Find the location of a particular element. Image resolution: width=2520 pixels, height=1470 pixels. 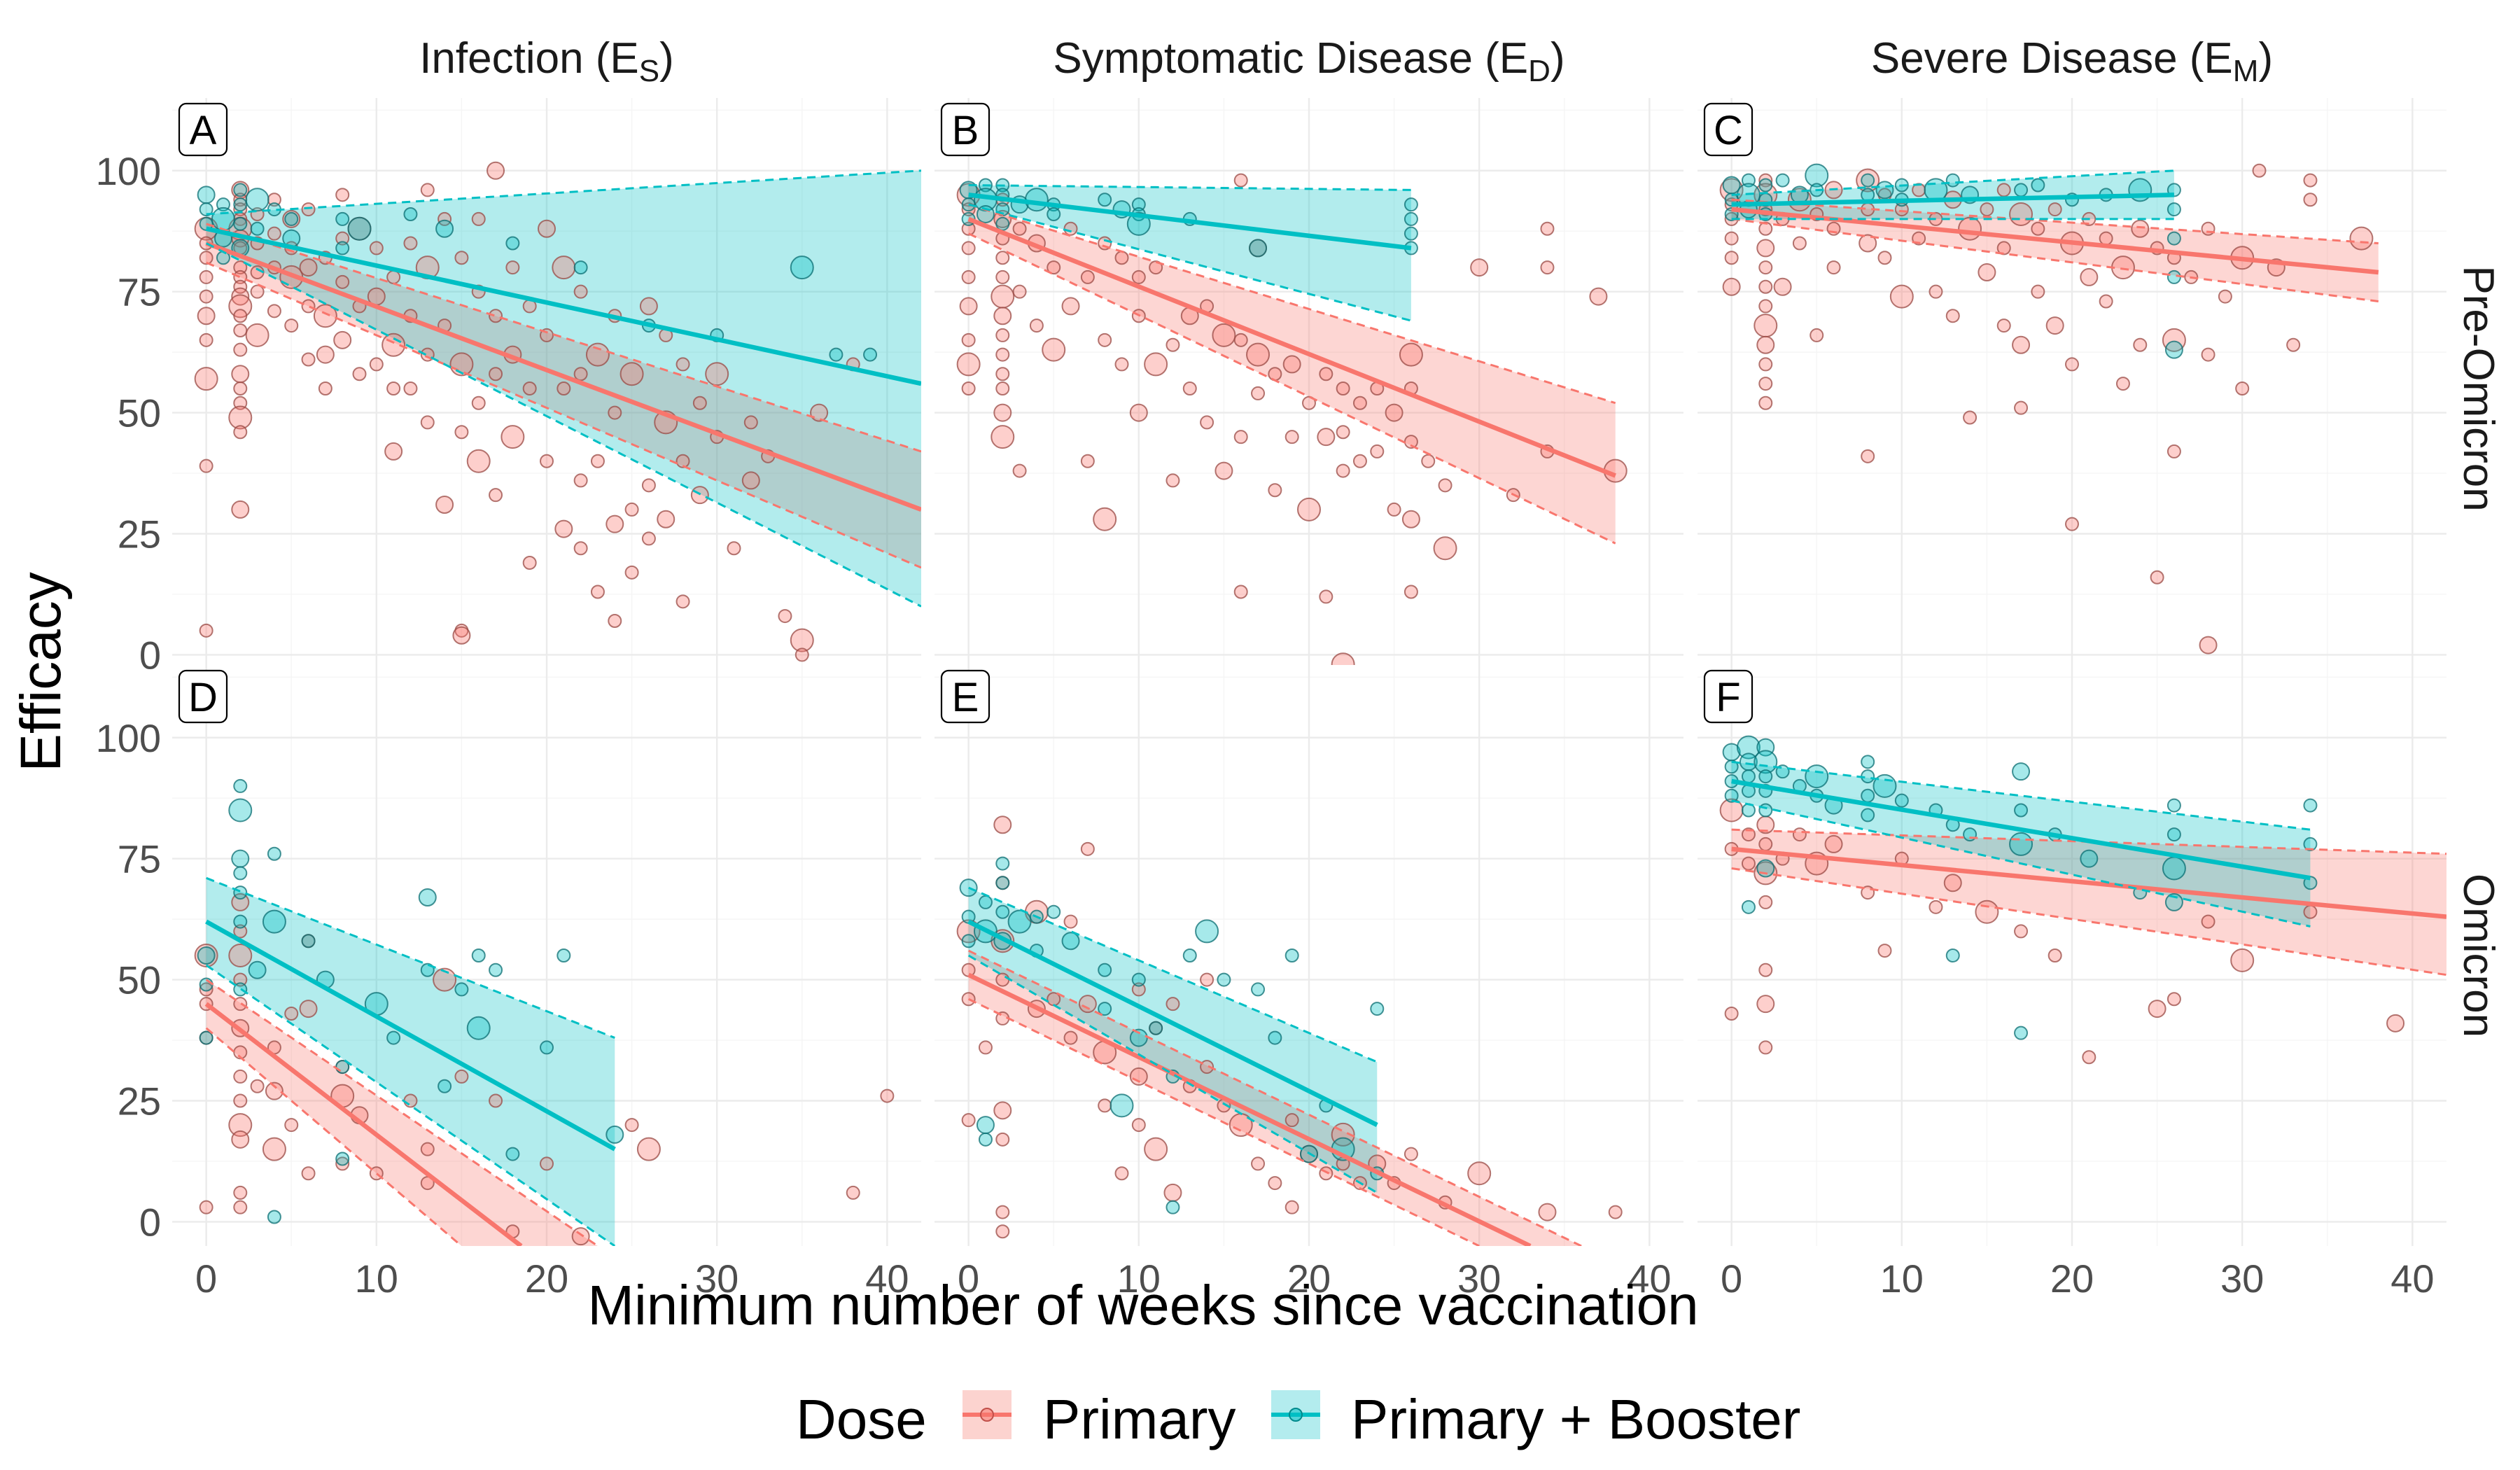

fit-line-primary is located at coordinates (563, 376).